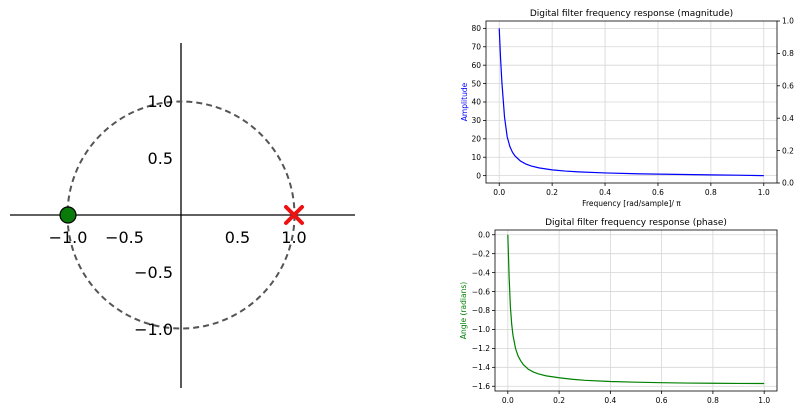  What do you see at coordinates (481, 386) in the screenshot?
I see `y-tick-label: −1.6` at bounding box center [481, 386].